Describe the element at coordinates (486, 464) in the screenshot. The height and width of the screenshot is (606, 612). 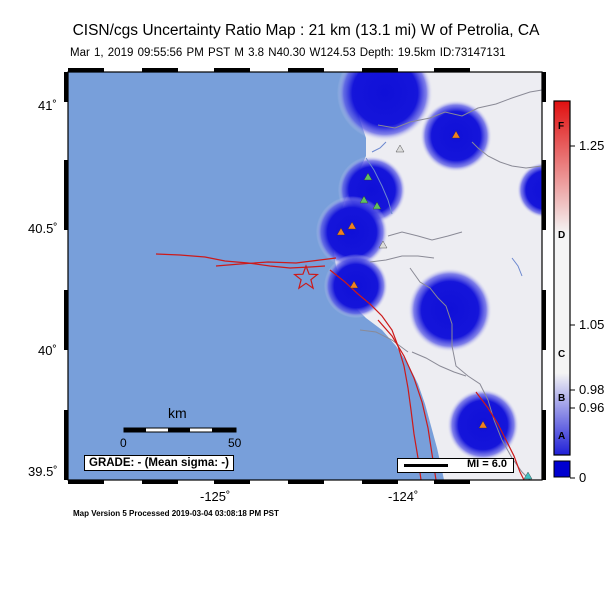
I see `mi-legend-text: MI = 6.0` at that location.